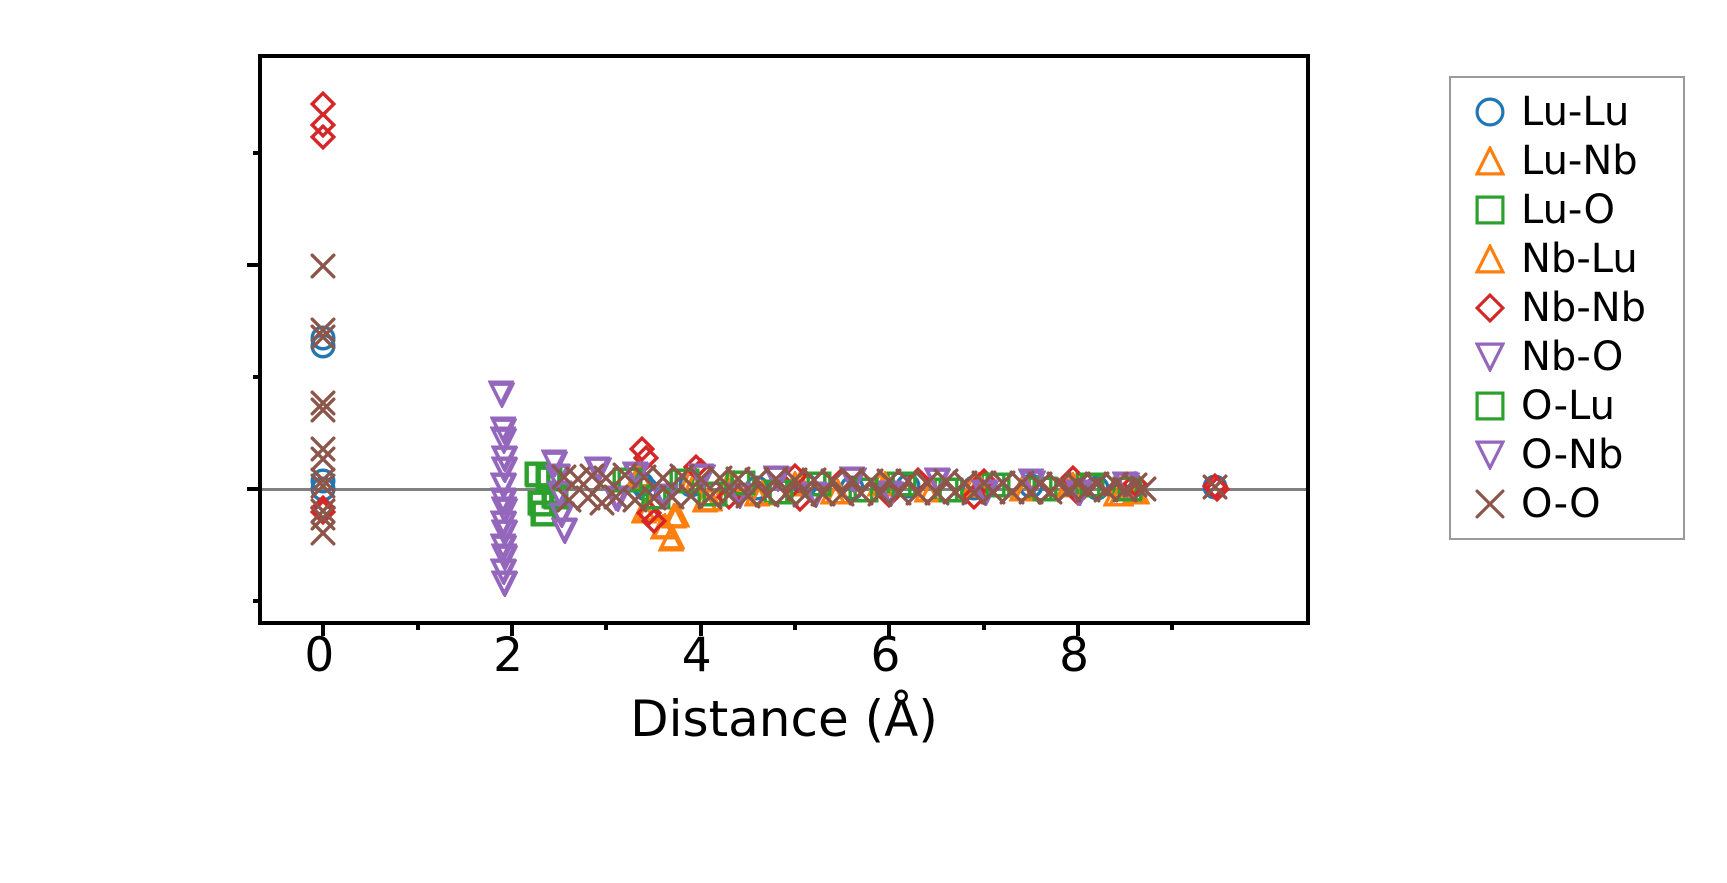 The height and width of the screenshot is (883, 1727). Describe the element at coordinates (1074, 655) in the screenshot. I see `x-tick-label: 8` at that location.